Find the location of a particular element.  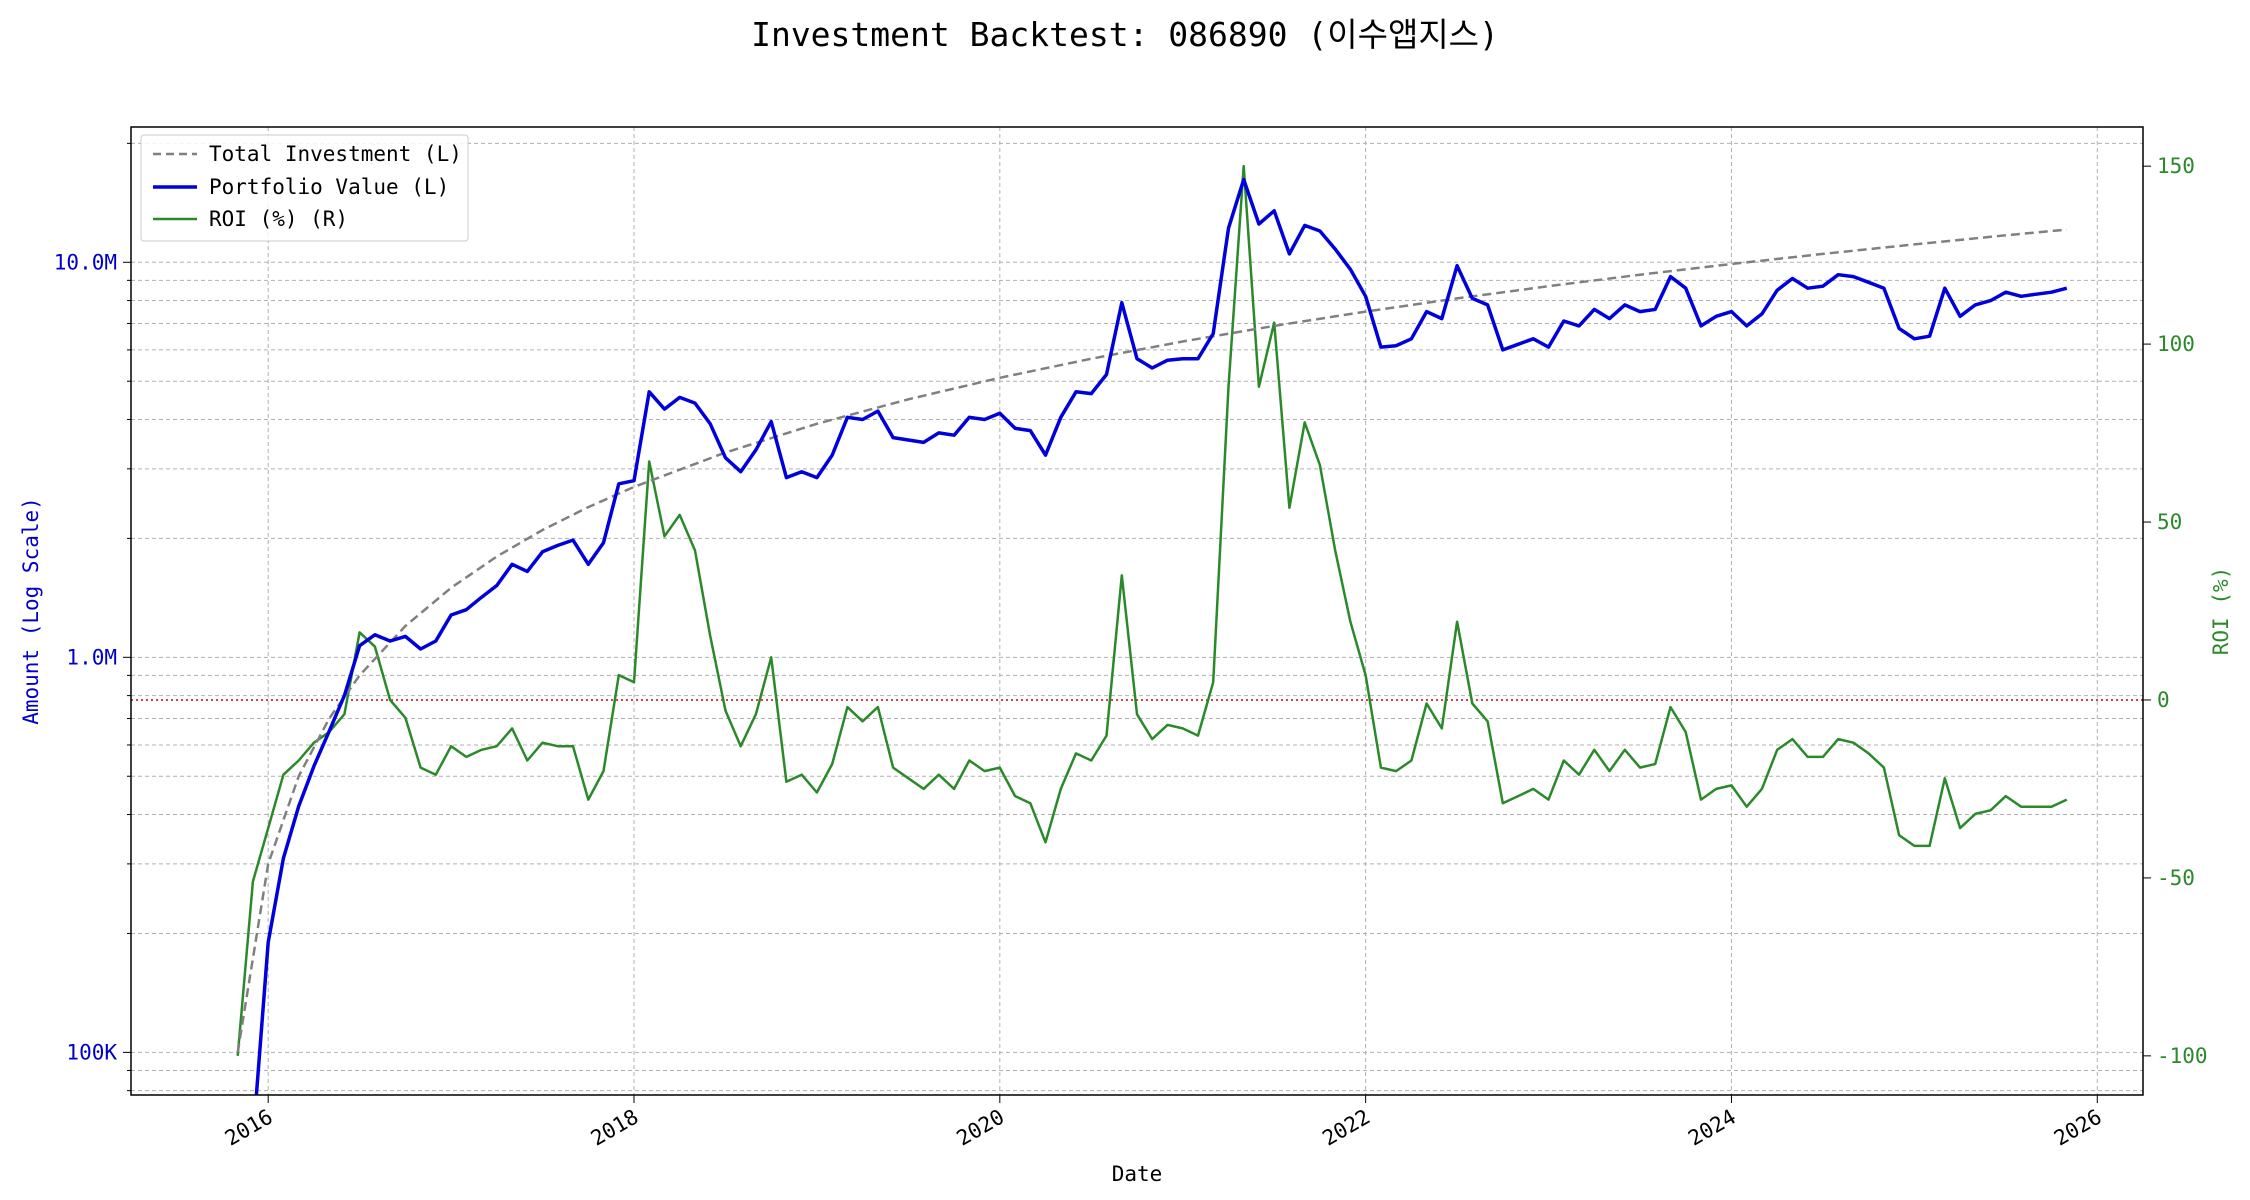

legend-box is located at coordinates (304, 188).